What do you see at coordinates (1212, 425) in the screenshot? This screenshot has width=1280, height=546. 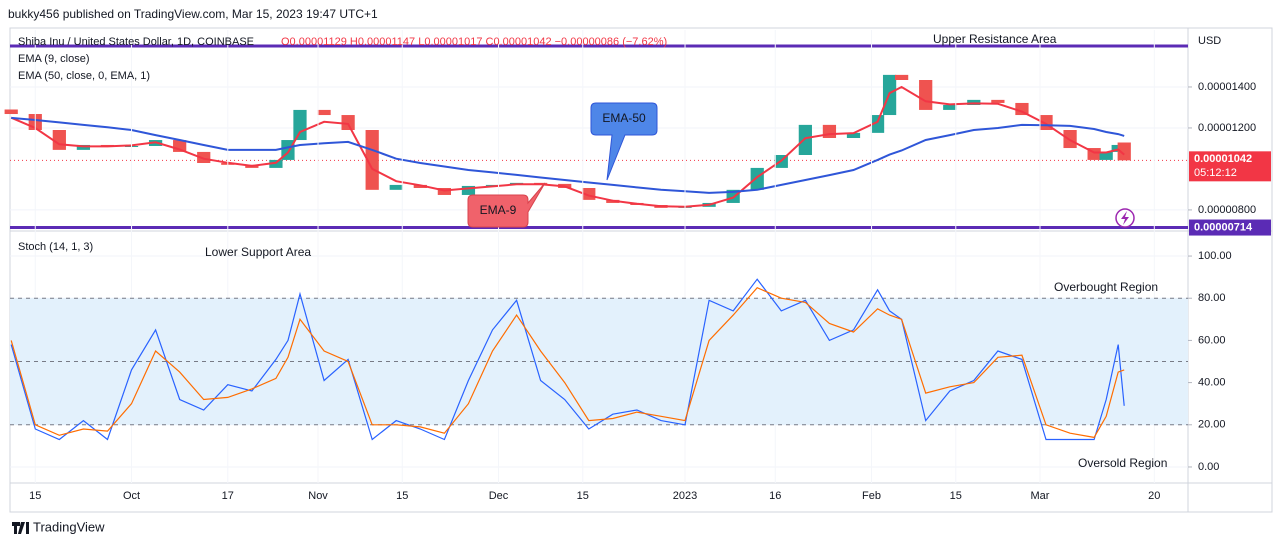 I see `y-tick-label: 20.00` at bounding box center [1212, 425].